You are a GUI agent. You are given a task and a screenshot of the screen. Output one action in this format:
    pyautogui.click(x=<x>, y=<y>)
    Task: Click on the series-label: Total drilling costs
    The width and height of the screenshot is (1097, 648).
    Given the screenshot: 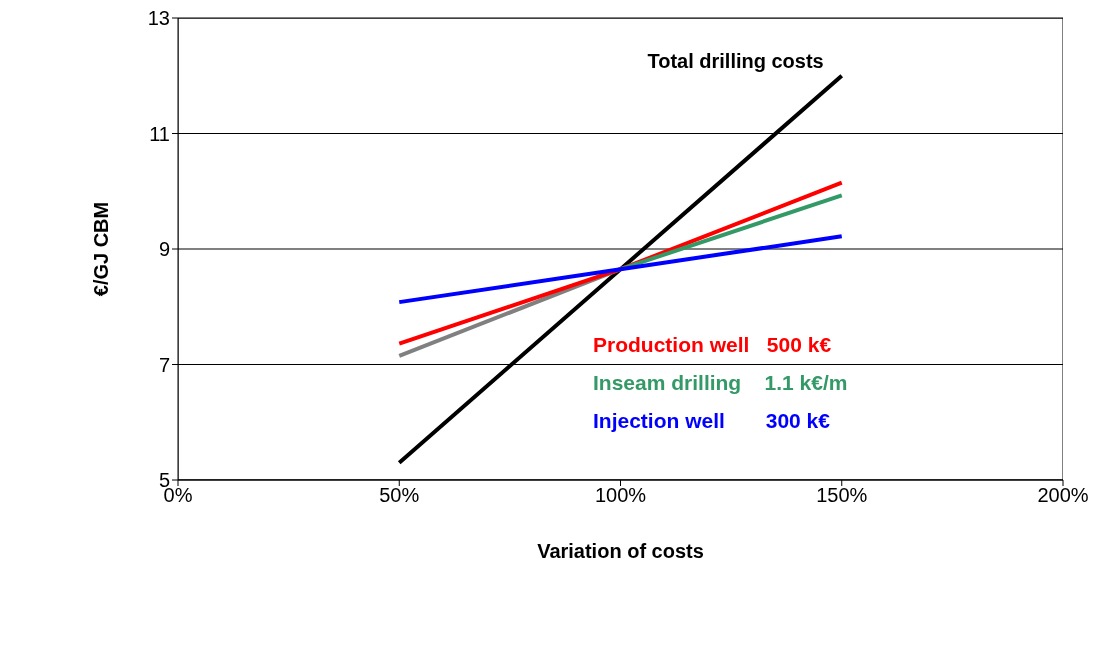 What is the action you would take?
    pyautogui.click(x=735, y=60)
    